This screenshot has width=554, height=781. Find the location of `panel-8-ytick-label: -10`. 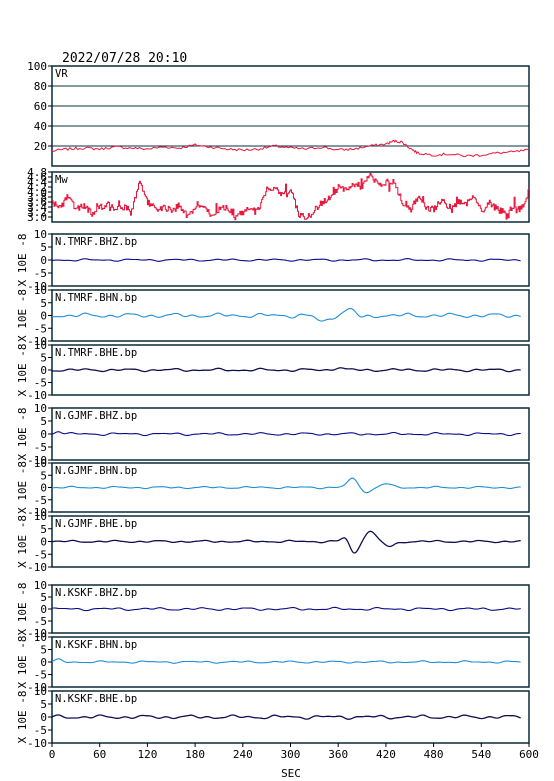

panel-8-ytick-label: -10 is located at coordinates (37, 633).